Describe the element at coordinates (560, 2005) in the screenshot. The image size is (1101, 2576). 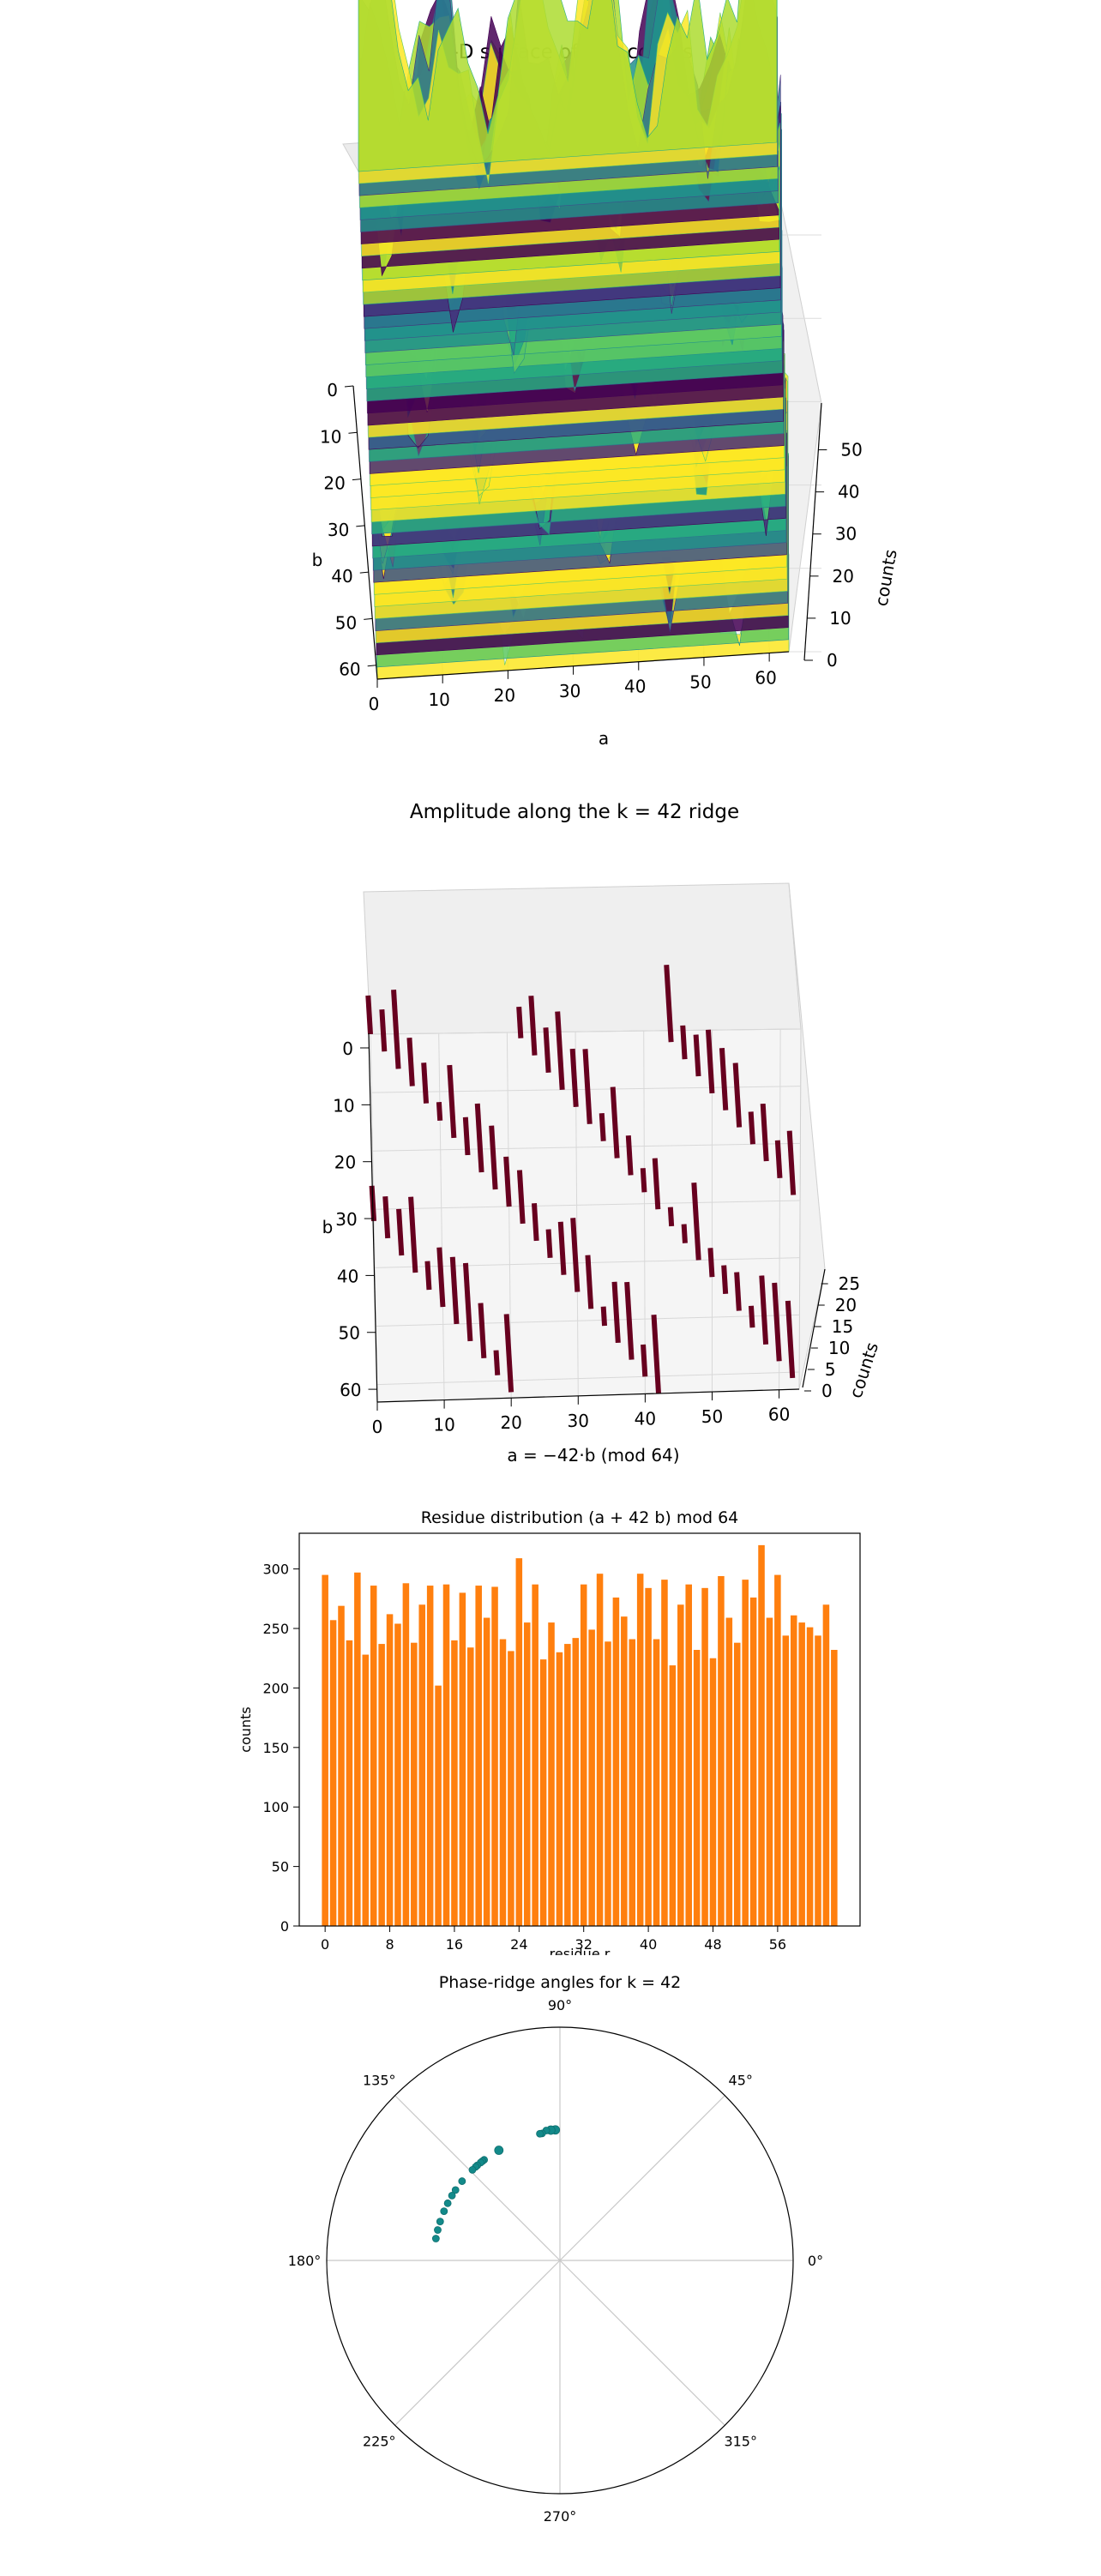
I see `polar-angle-label: 90°` at that location.